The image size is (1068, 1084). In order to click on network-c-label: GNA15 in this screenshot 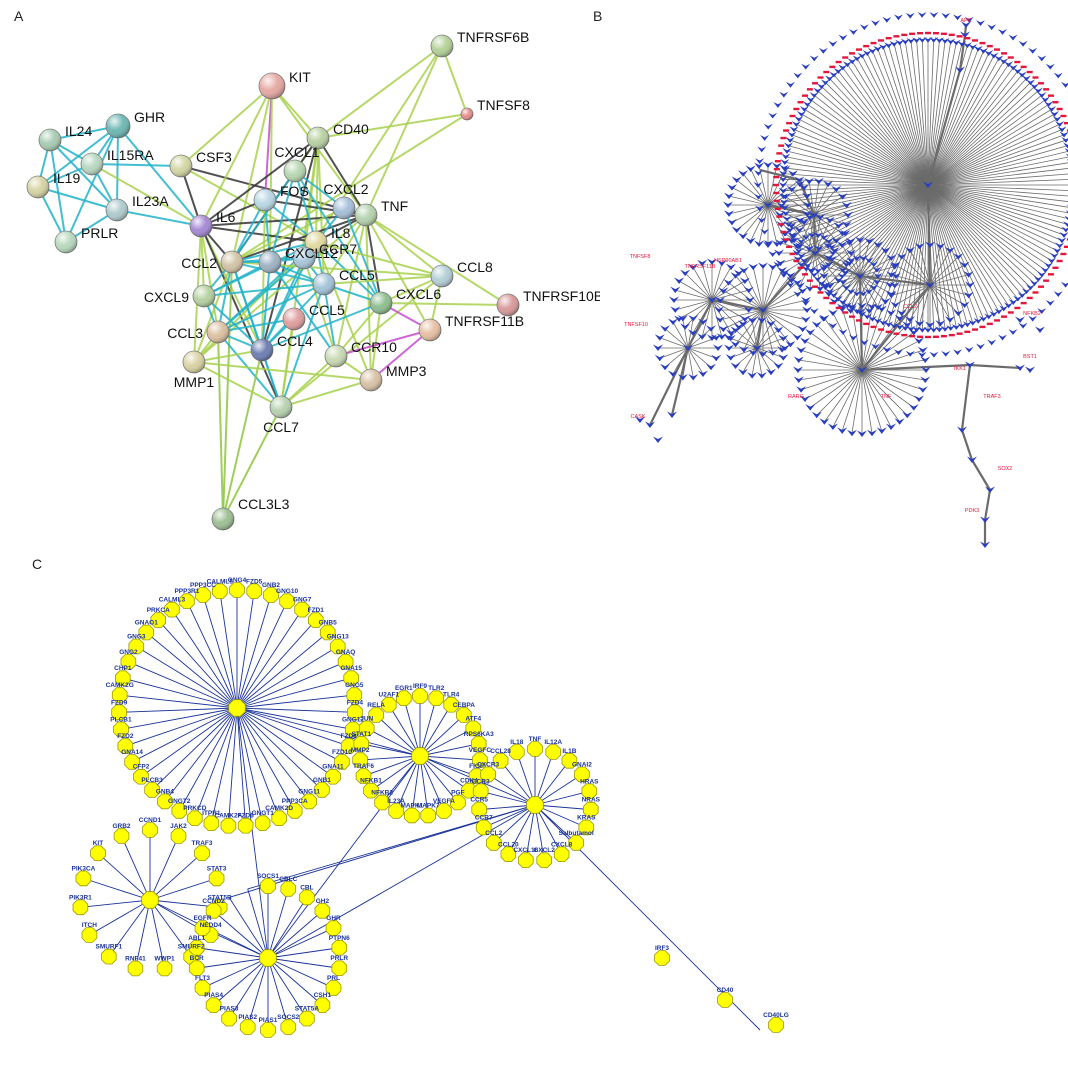, I will do `click(351, 668)`.